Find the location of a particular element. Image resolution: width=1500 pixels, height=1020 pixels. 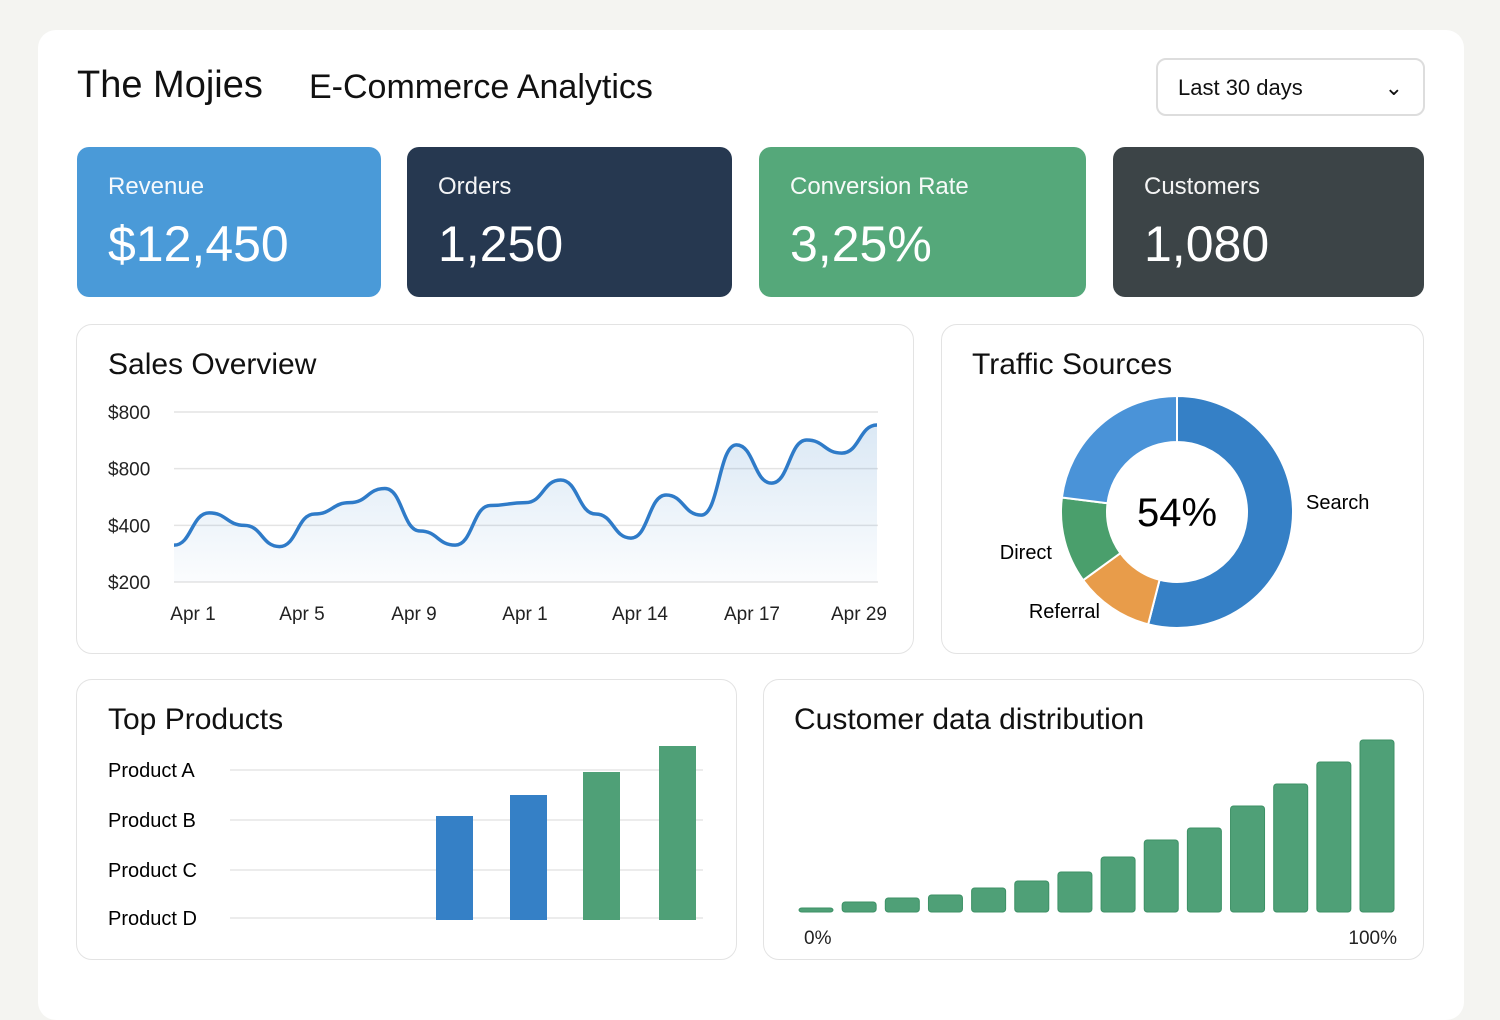

date-range-value: Last 30 days is located at coordinates (1240, 87).